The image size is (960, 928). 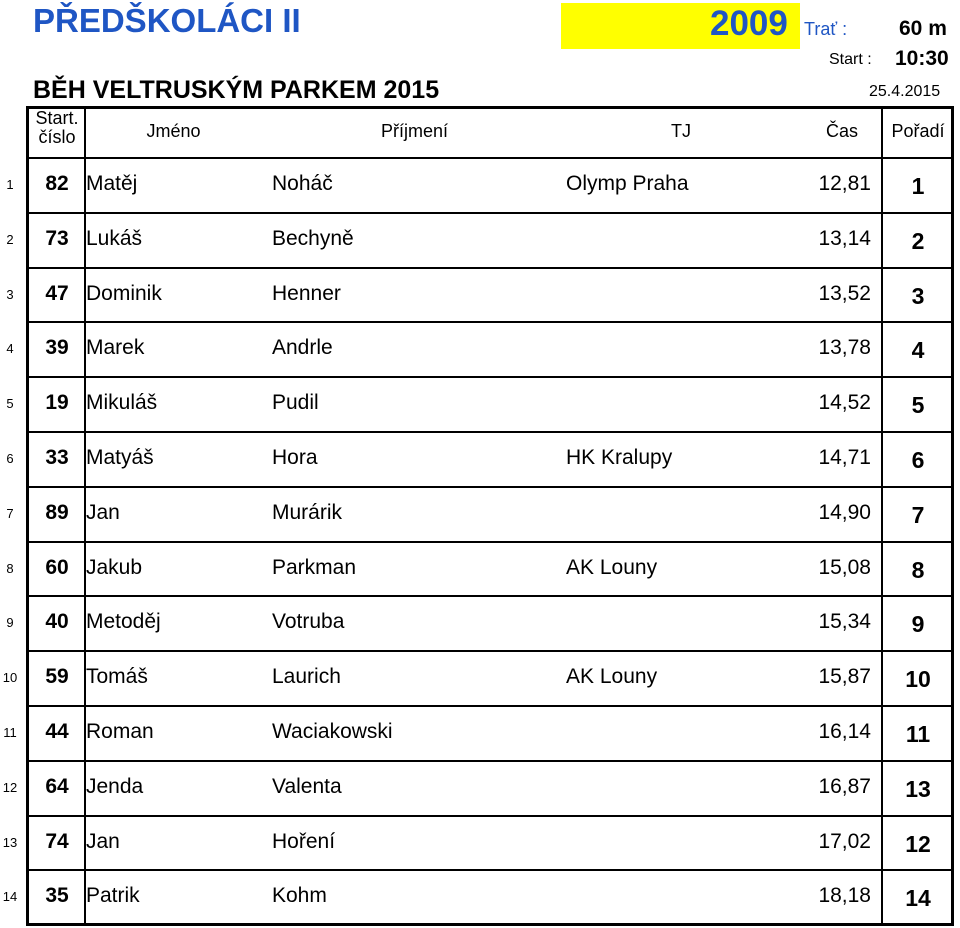 What do you see at coordinates (57, 512) in the screenshot?
I see `start-number-cell: 89` at bounding box center [57, 512].